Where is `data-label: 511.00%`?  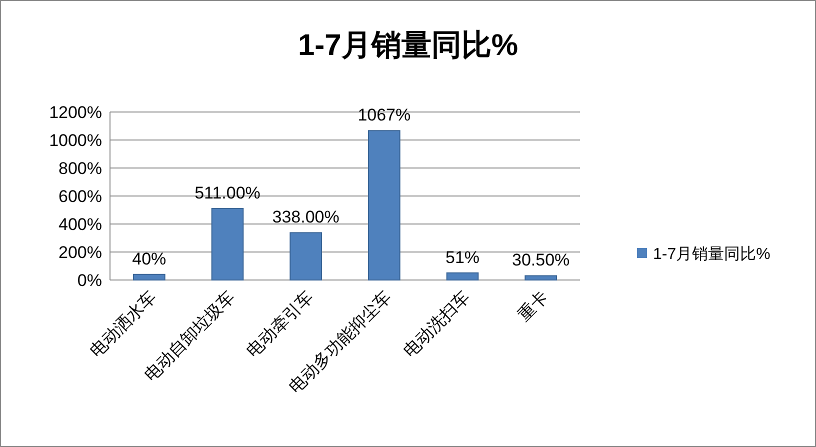
data-label: 511.00% is located at coordinates (227, 192).